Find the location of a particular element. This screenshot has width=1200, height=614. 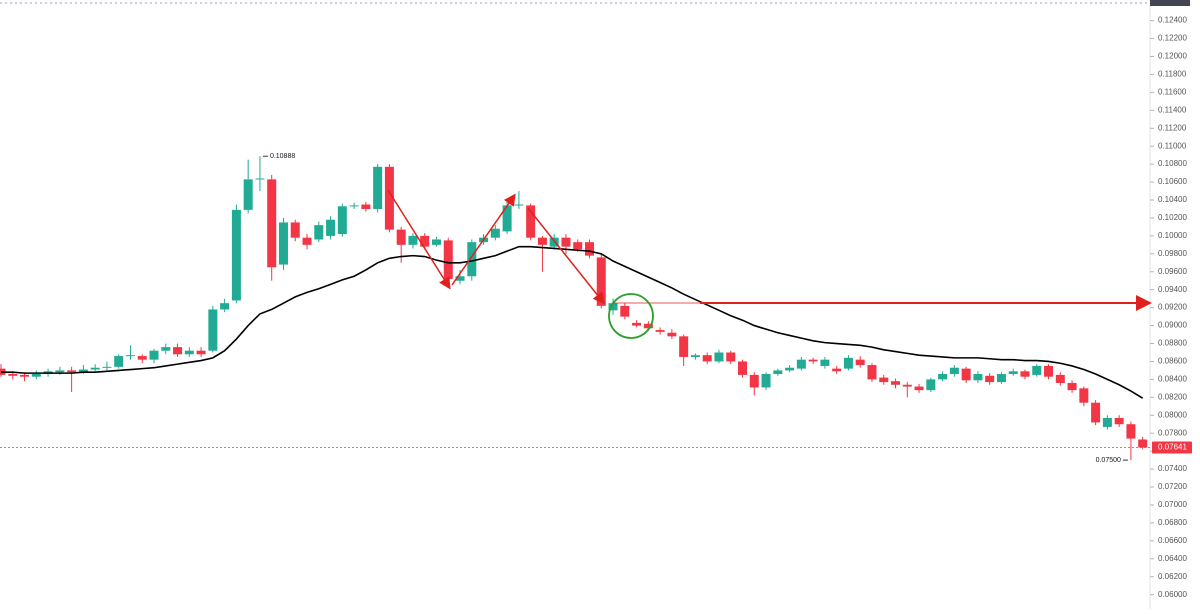

y-tick-label: 0.07200 is located at coordinates (1172, 486).